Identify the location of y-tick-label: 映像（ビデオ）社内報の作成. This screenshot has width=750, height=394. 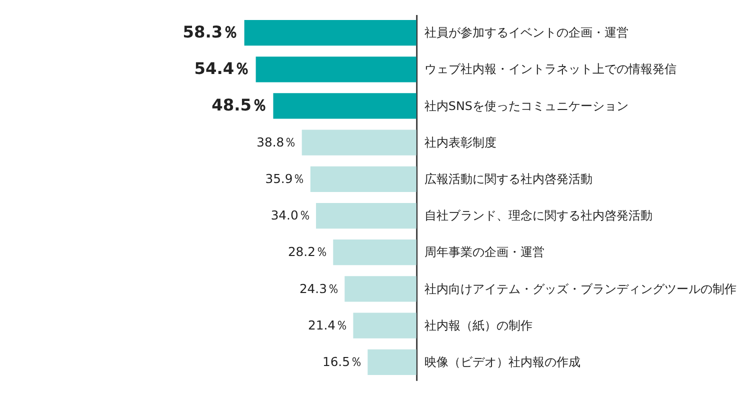
(502, 361).